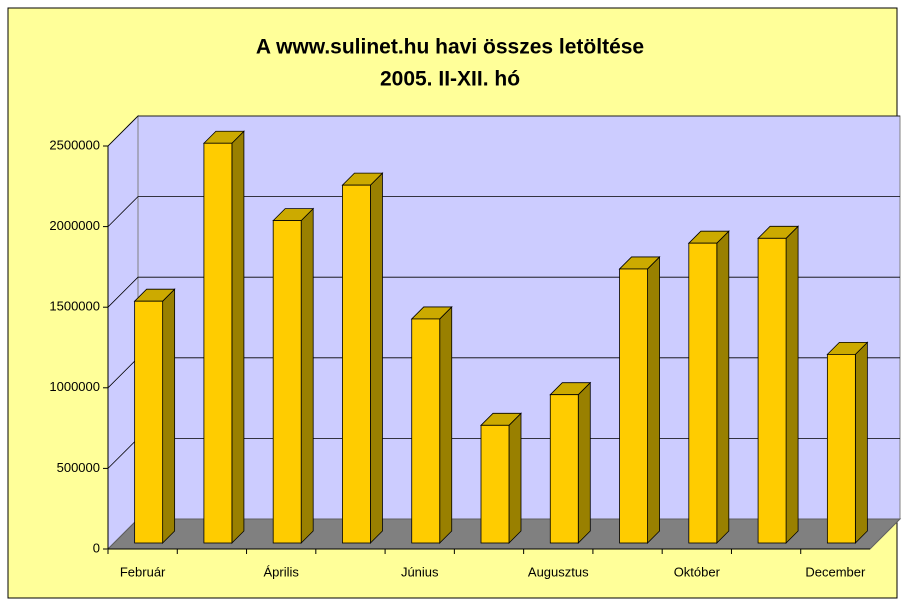 This screenshot has width=905, height=603. I want to click on y-tick-label: 1500000, so click(74, 306).